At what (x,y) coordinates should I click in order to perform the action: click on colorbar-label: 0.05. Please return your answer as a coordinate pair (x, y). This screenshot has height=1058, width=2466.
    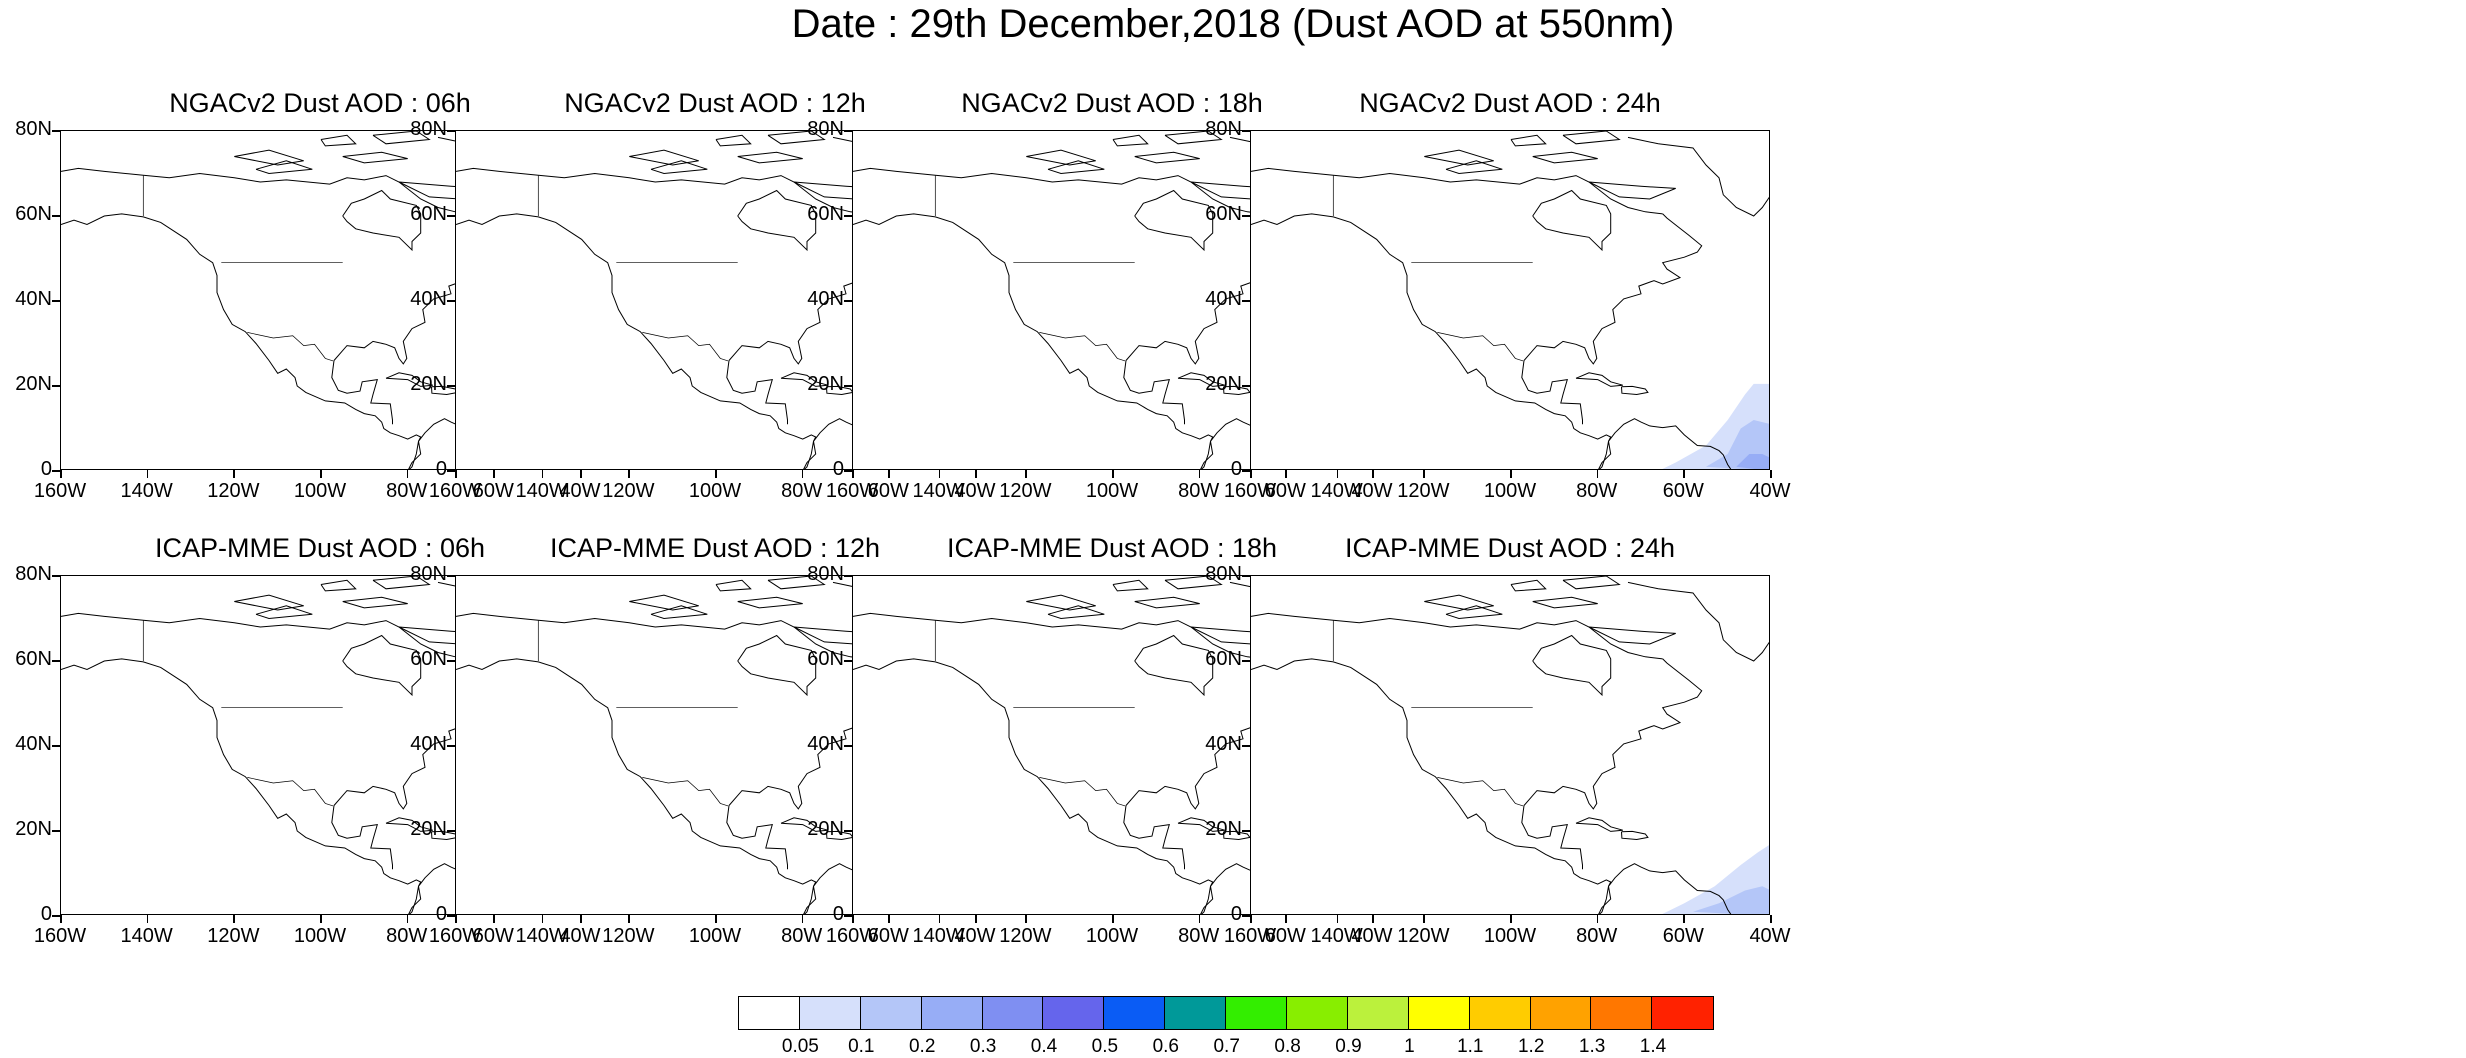
    Looking at the image, I should click on (800, 1046).